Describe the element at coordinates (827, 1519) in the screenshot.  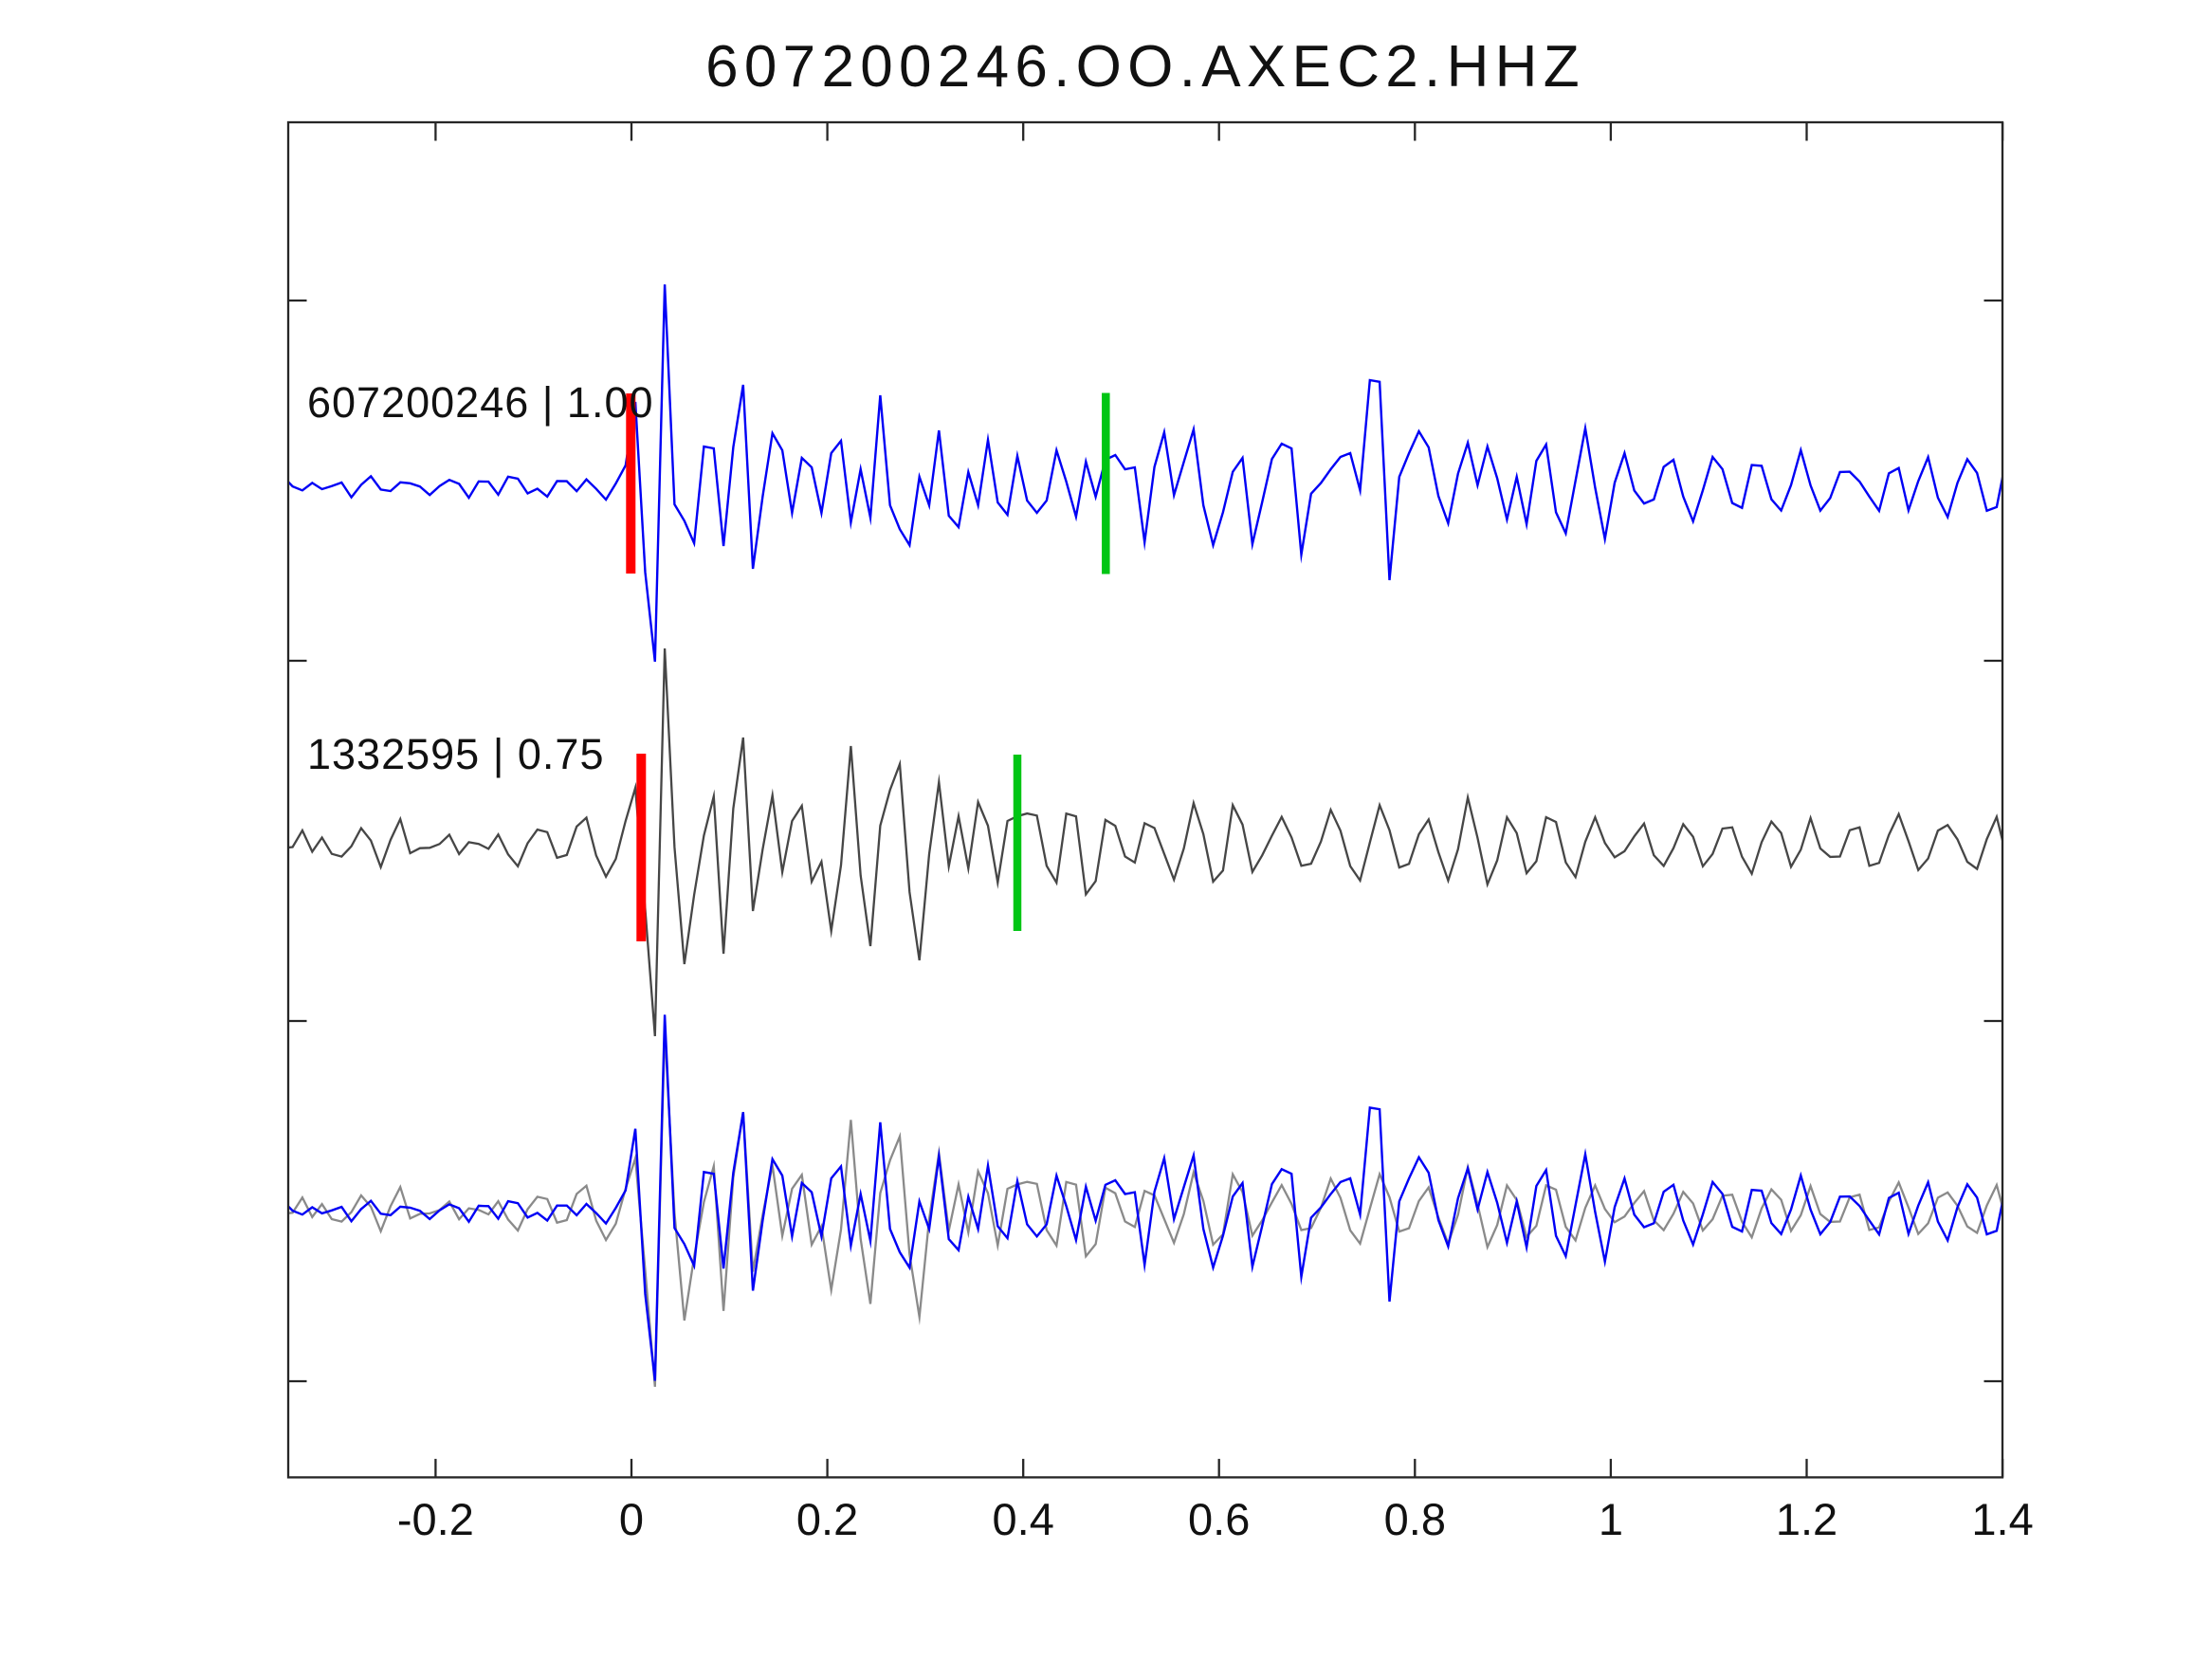
I see `svg-text: 0.2` at that location.